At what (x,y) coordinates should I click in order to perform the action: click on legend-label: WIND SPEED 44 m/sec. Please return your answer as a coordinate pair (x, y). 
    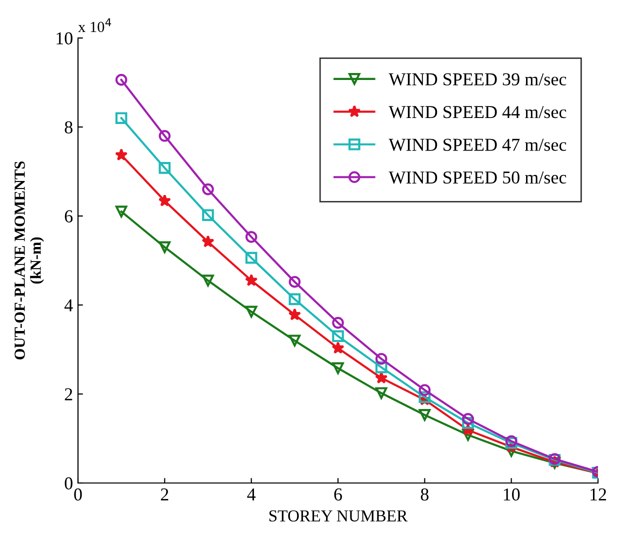
    Looking at the image, I should click on (477, 112).